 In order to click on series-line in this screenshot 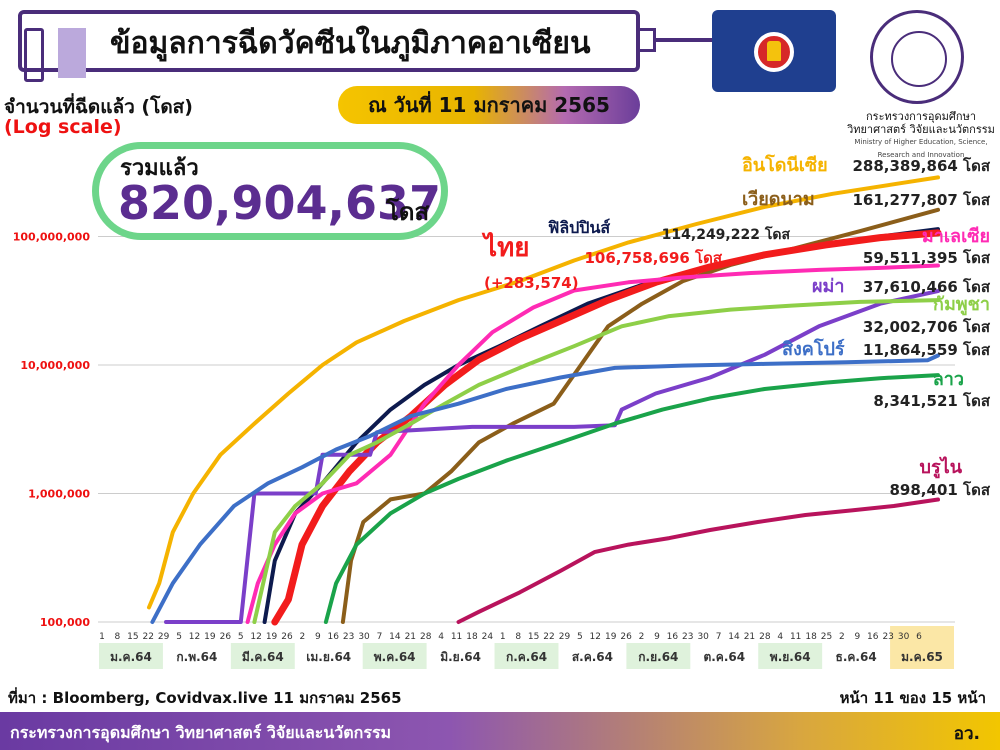, I will do `click(698, 560)`.